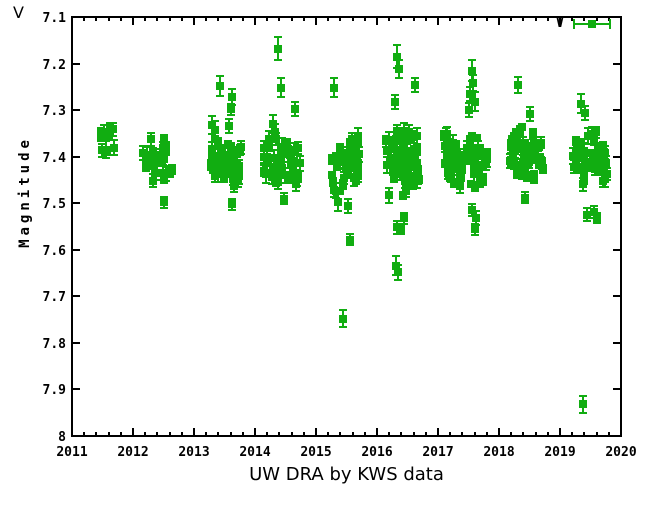 This screenshot has height=510, width=645. Describe the element at coordinates (55, 251) in the screenshot. I see `y-tick-label: 7.6` at that location.